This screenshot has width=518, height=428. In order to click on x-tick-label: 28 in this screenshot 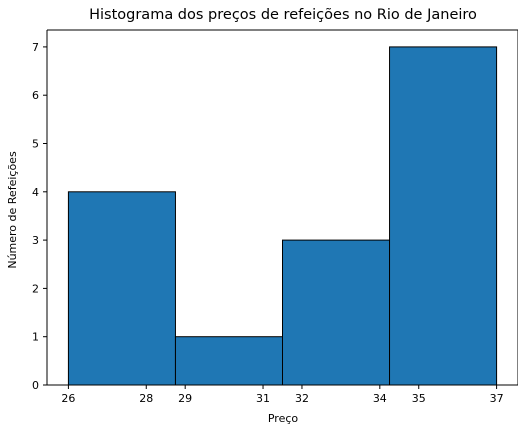, I will do `click(146, 398)`.